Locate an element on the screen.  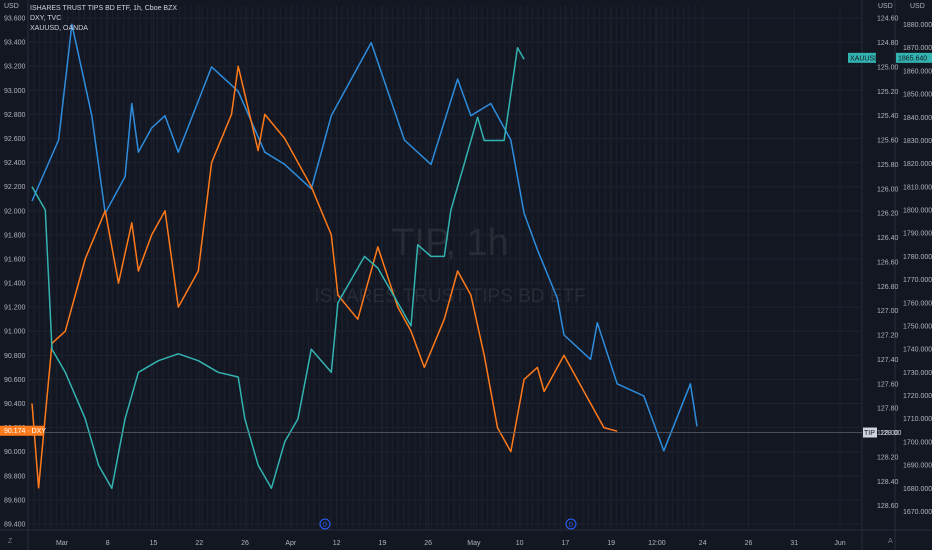
xau-tick-label: 1810.000 is located at coordinates (917, 187).